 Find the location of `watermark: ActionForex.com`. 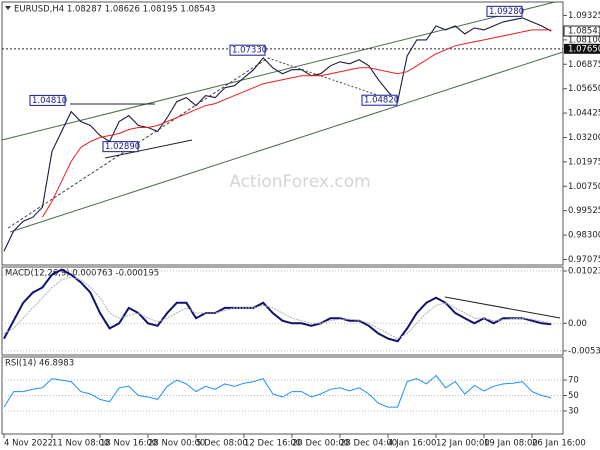

watermark: ActionForex.com is located at coordinates (299, 182).